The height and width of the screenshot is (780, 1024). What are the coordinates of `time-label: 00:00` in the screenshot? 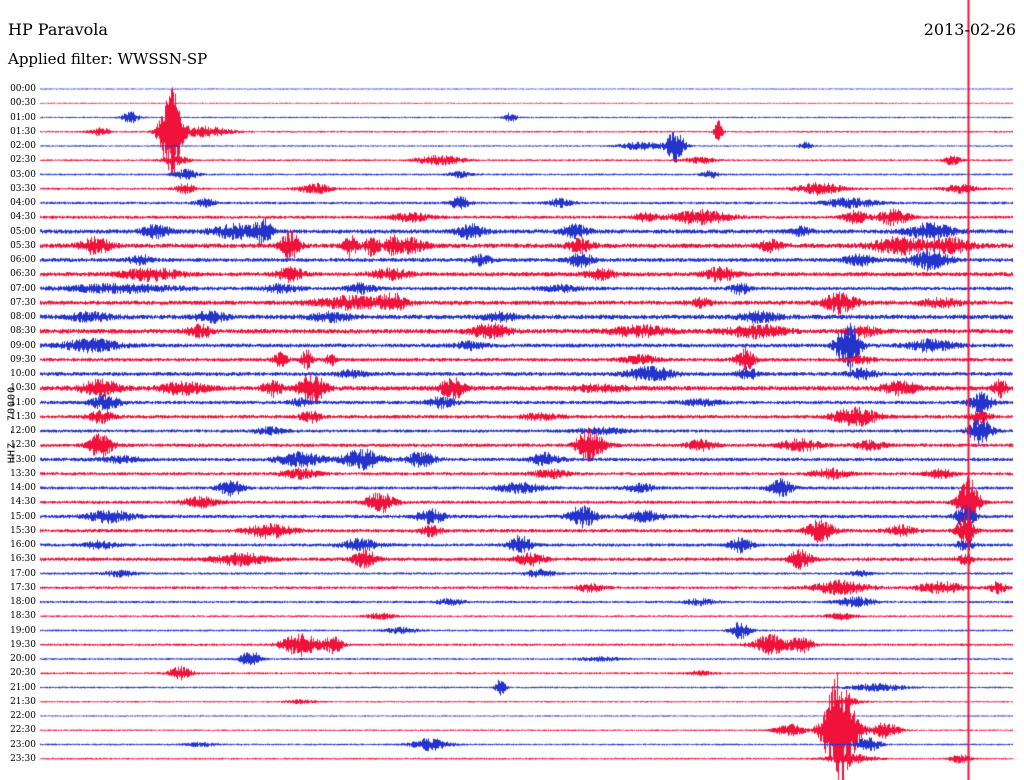 It's located at (23, 89).